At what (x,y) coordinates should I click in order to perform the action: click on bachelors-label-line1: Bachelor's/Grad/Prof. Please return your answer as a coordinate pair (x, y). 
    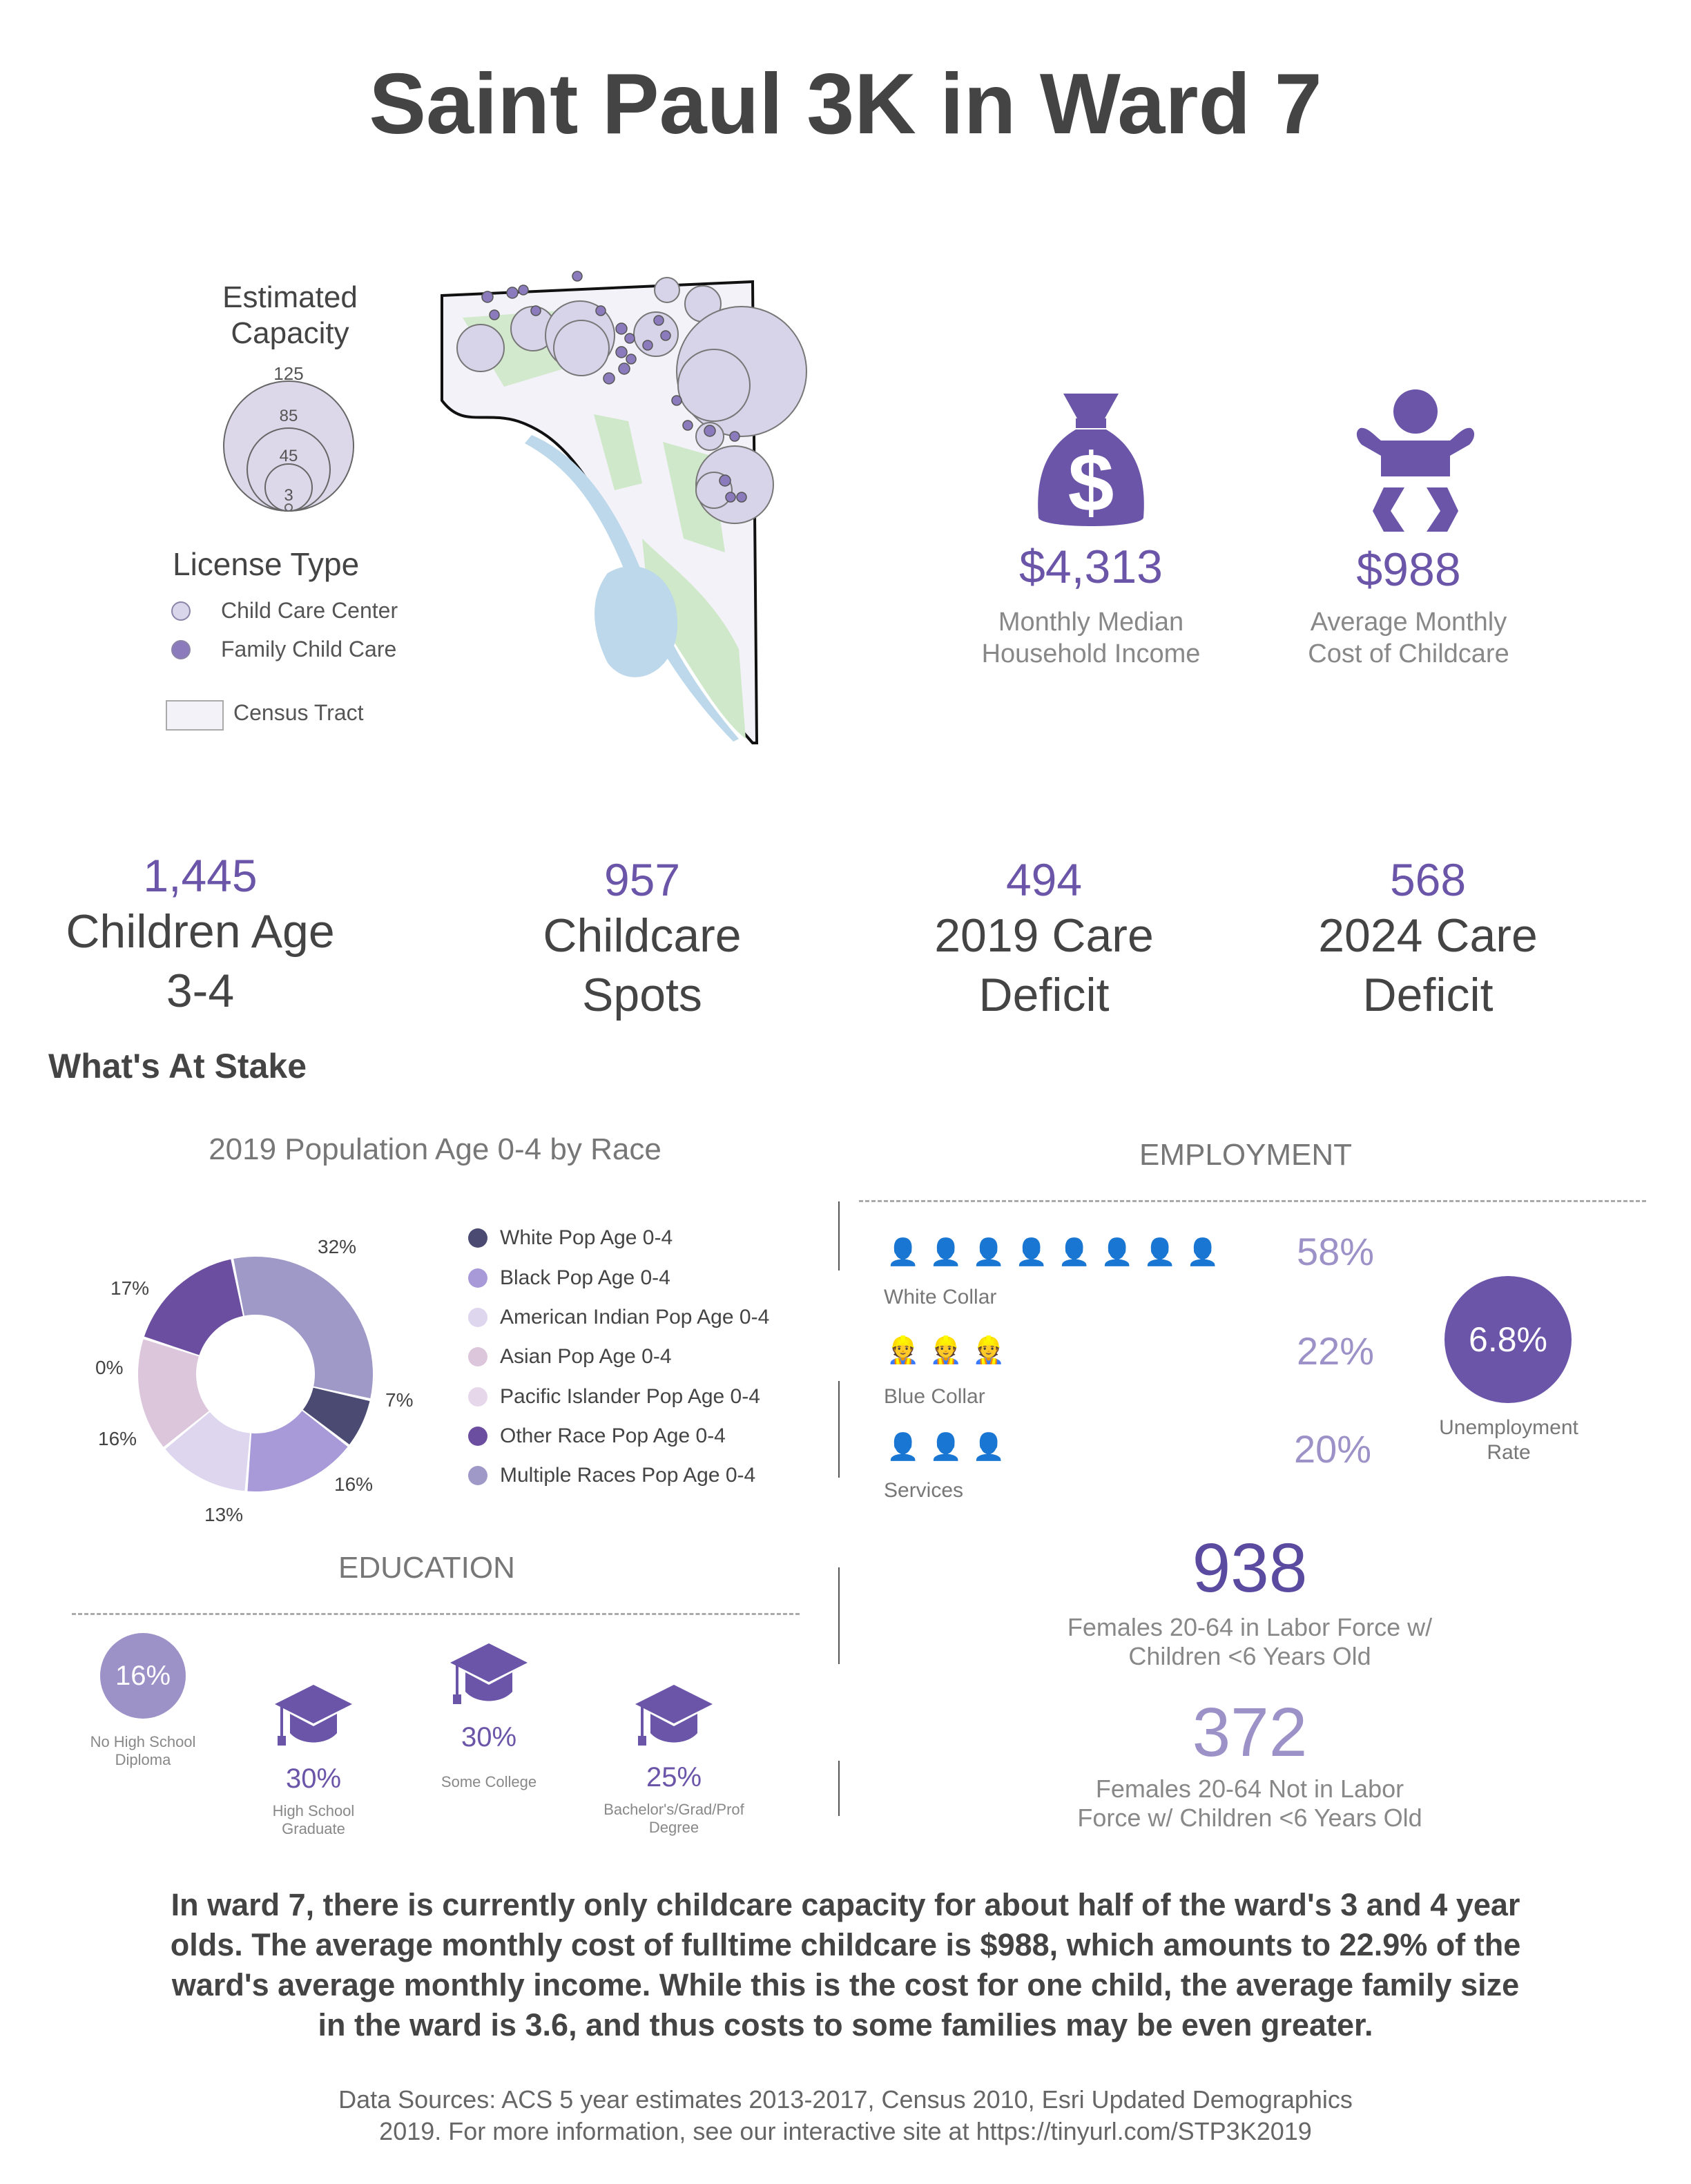
    Looking at the image, I should click on (674, 1809).